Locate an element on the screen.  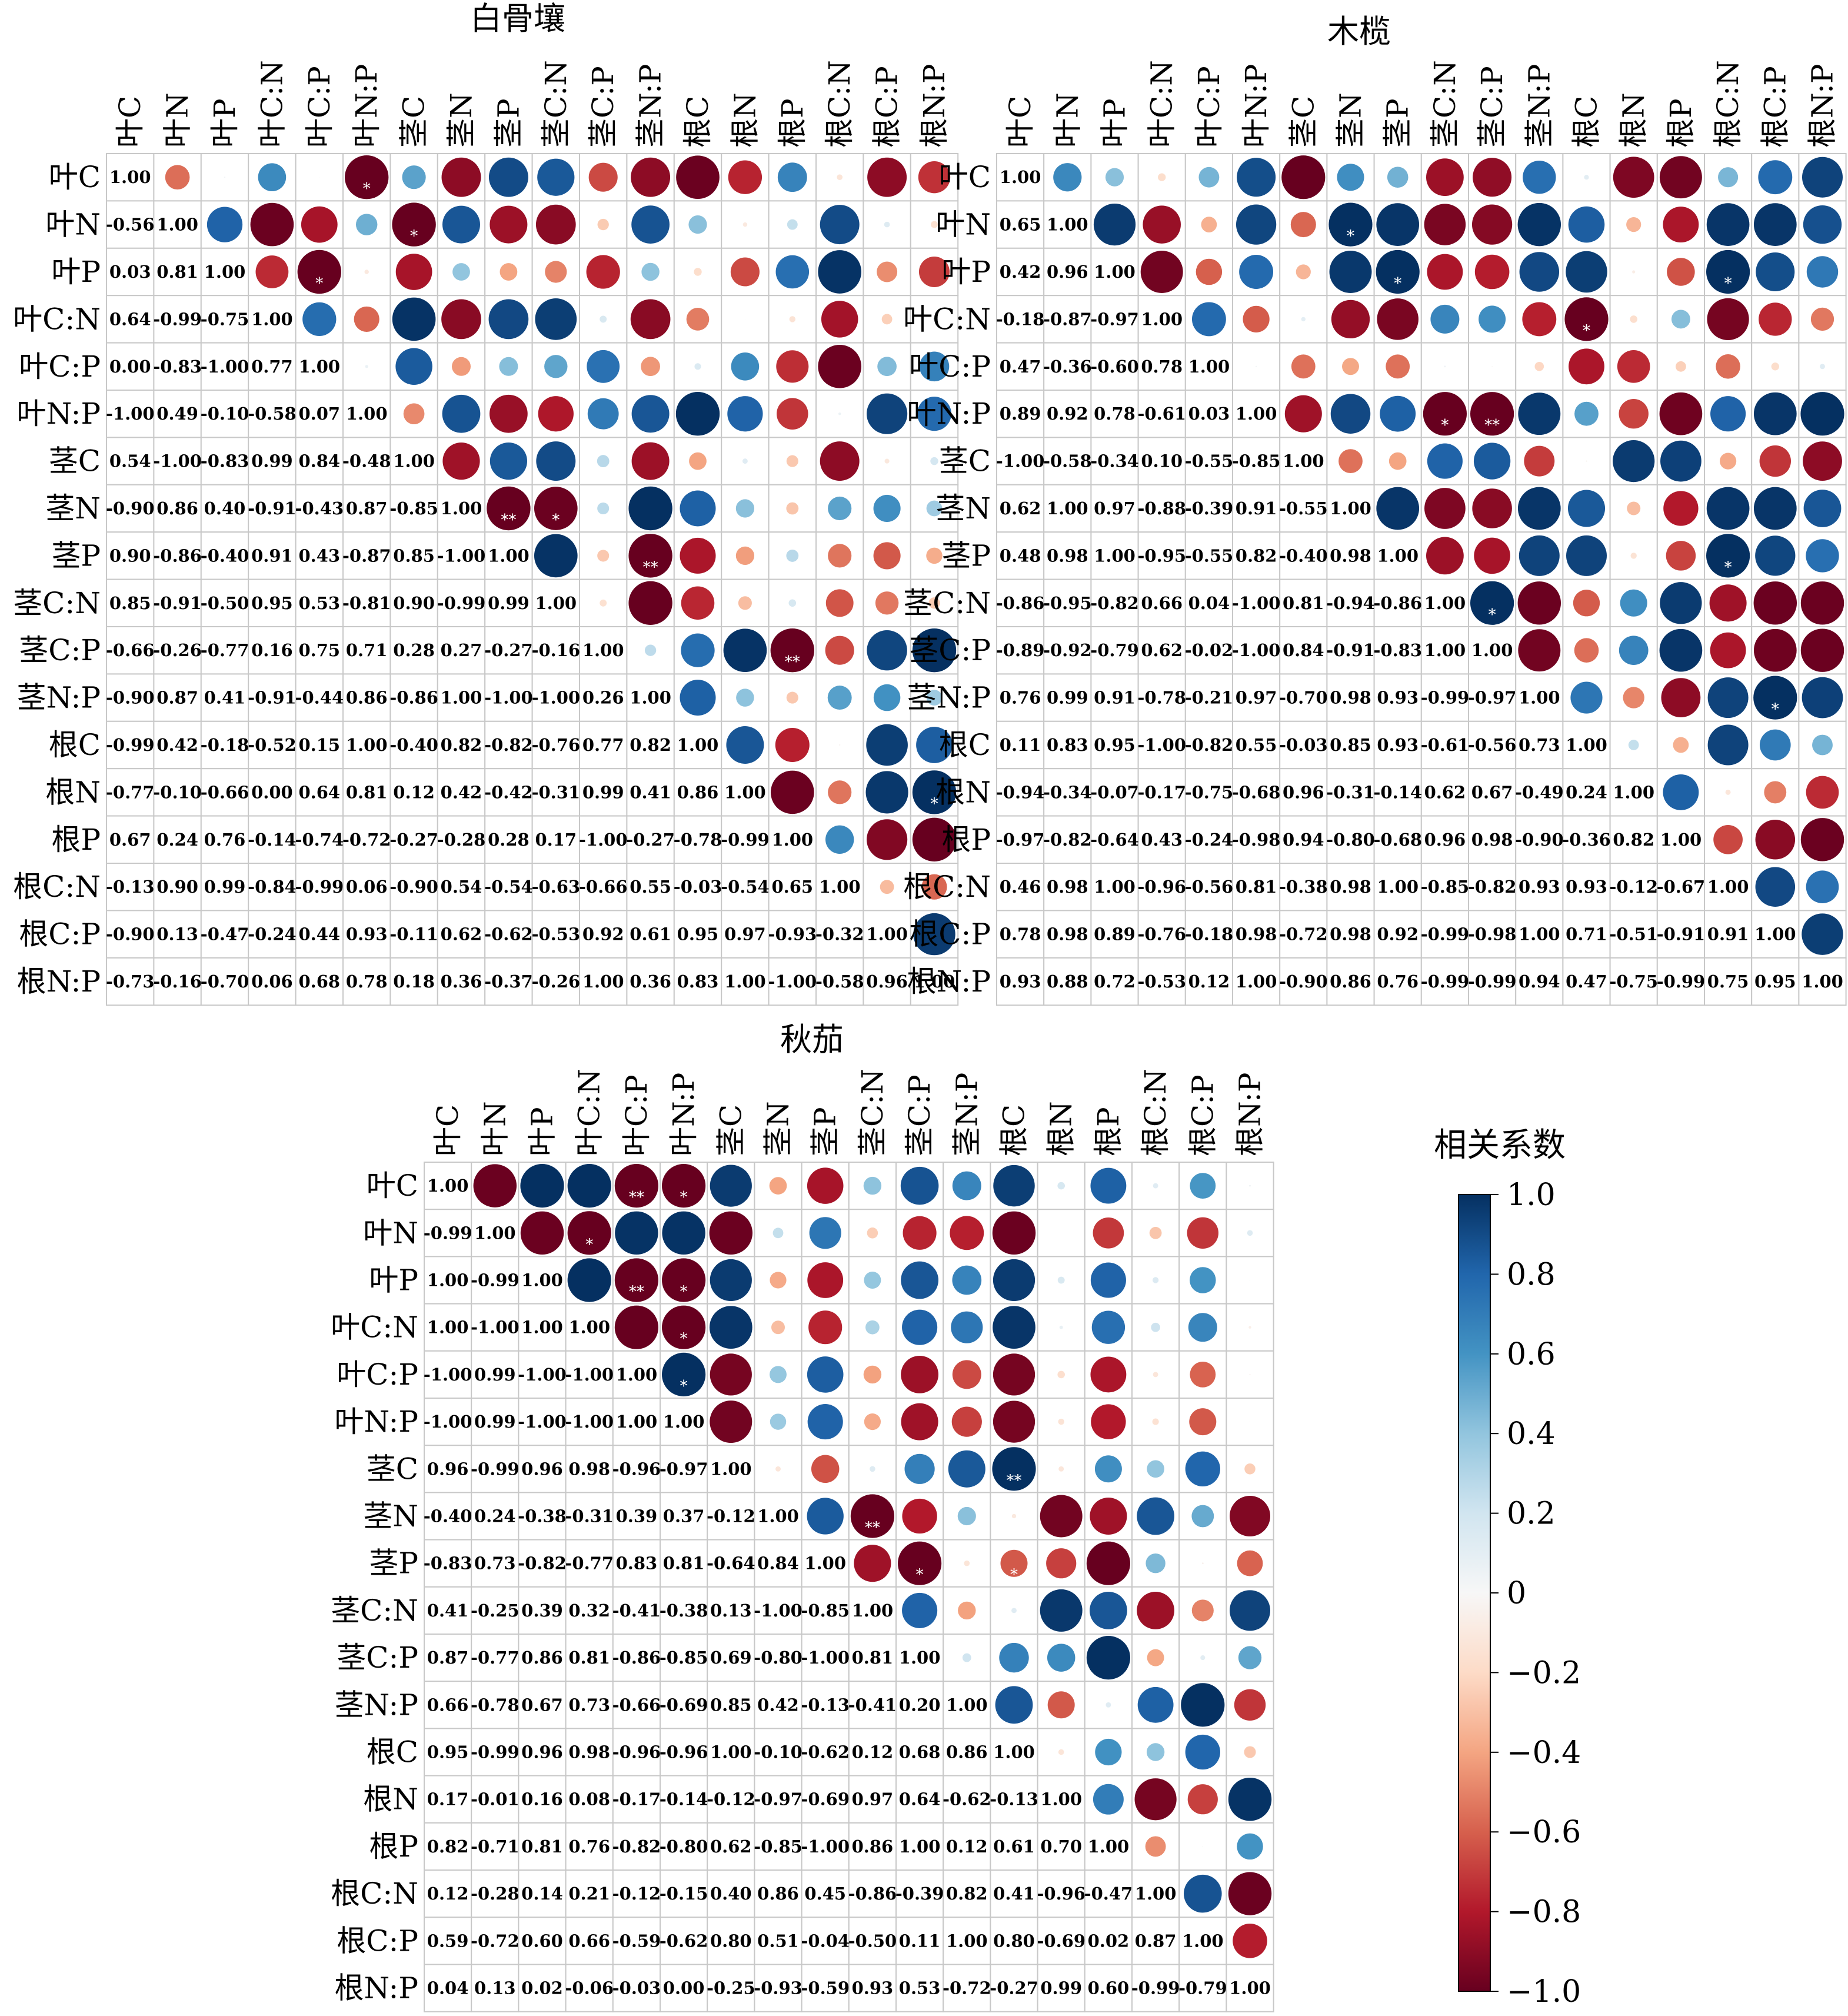
correlation-value: -0.98 is located at coordinates (1256, 840).